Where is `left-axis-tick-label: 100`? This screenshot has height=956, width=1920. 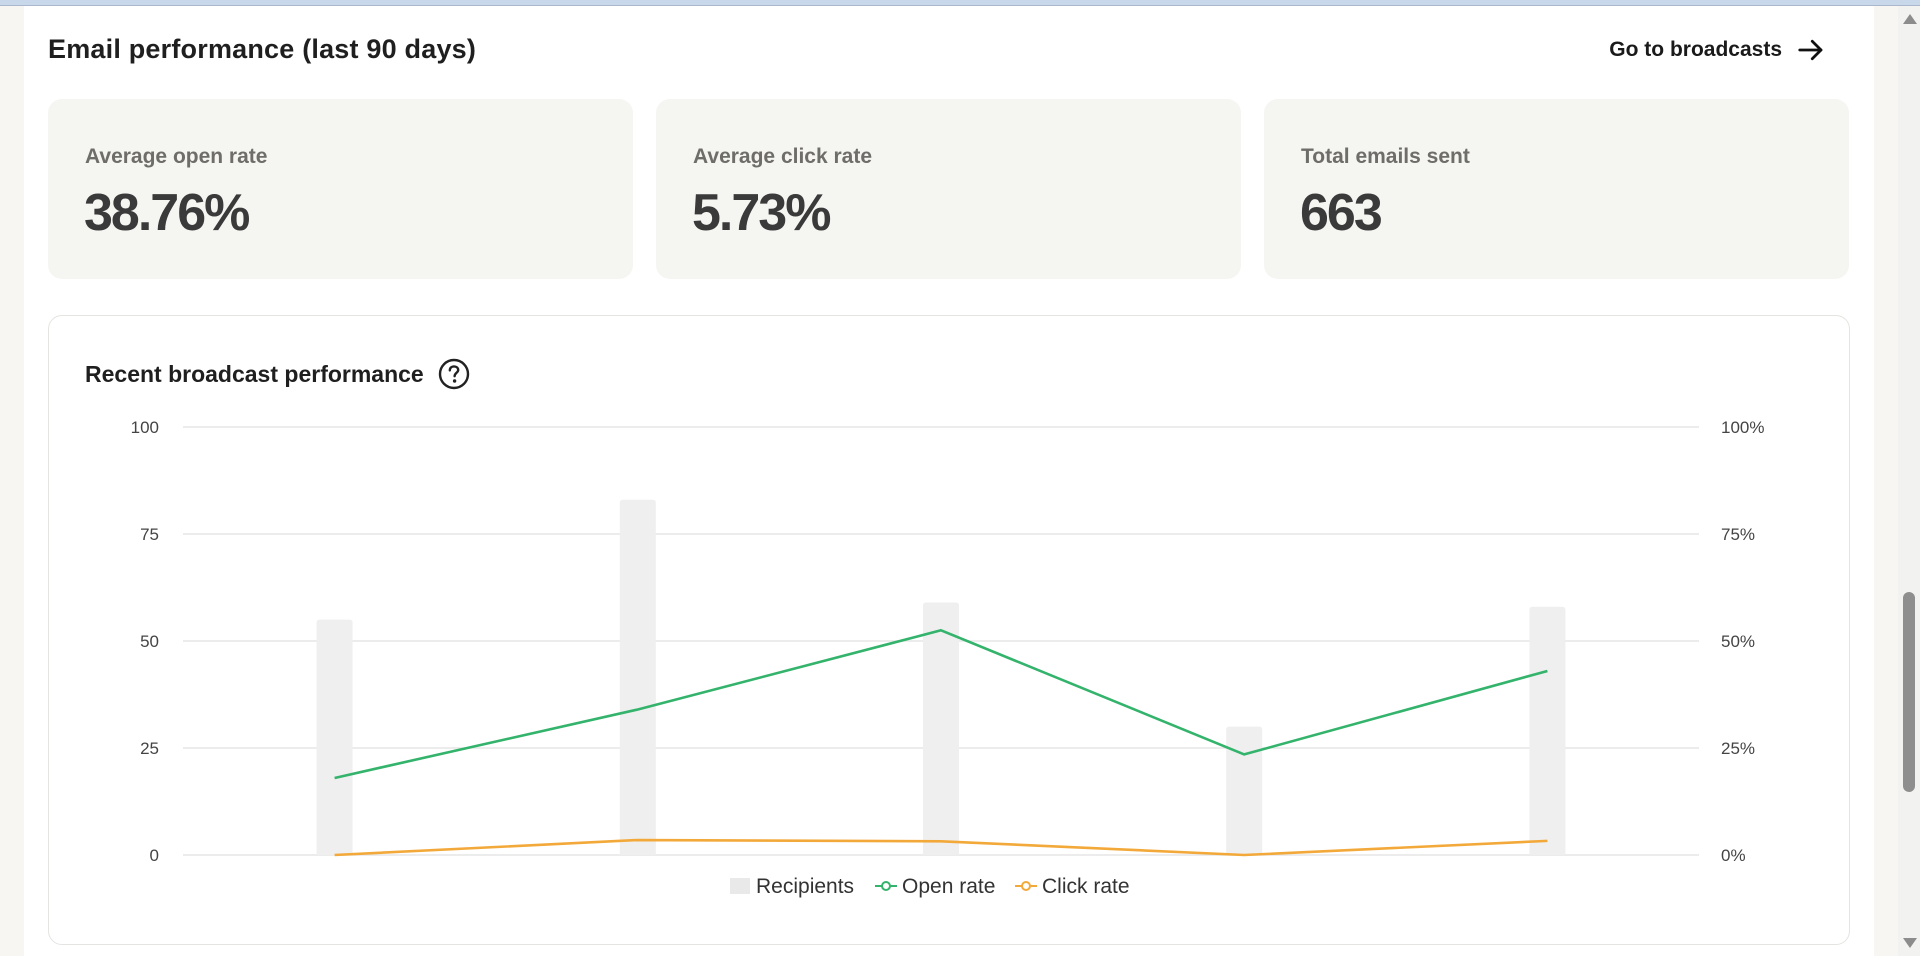
left-axis-tick-label: 100 is located at coordinates (145, 427).